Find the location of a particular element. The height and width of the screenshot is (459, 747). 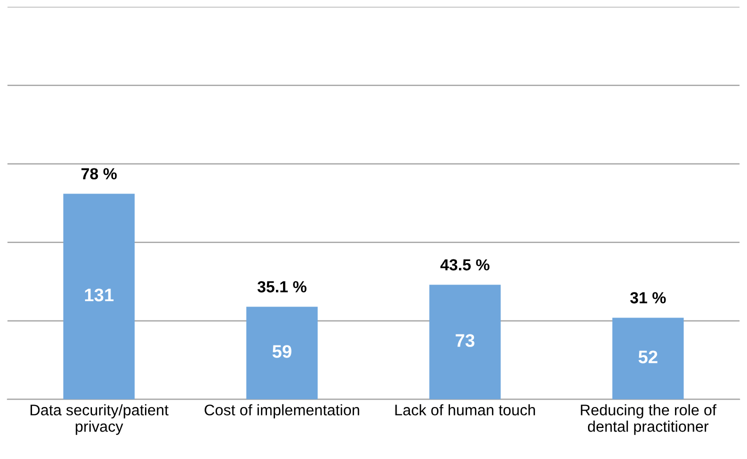

data-label: 73 is located at coordinates (465, 340).